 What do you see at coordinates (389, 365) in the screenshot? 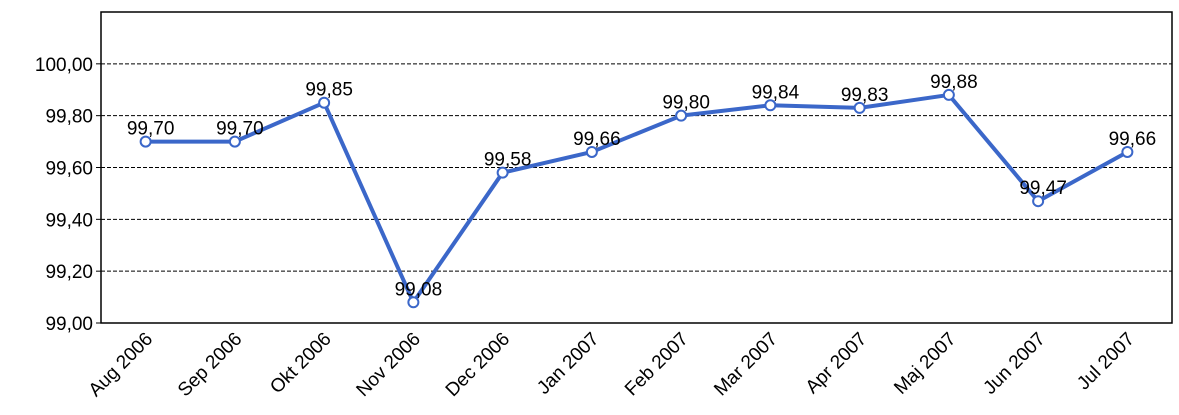
I see `x-tick-label: Nov 2006` at bounding box center [389, 365].